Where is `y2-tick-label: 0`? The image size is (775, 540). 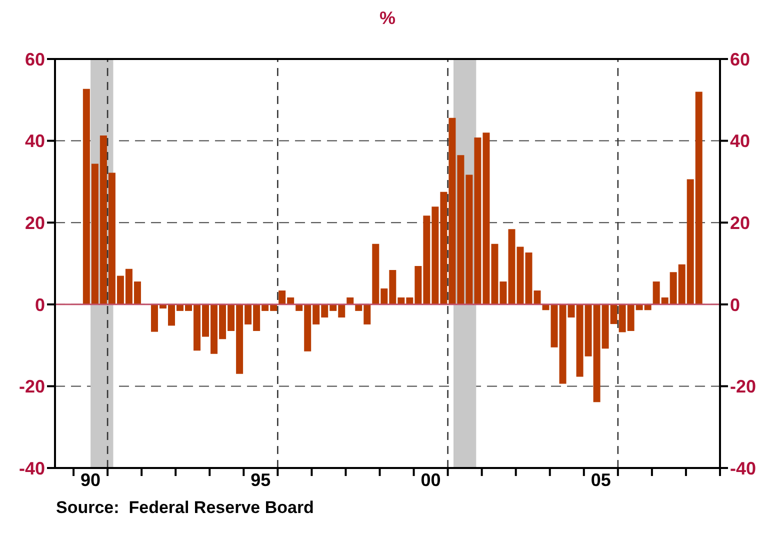
y2-tick-label: 0 is located at coordinates (735, 304).